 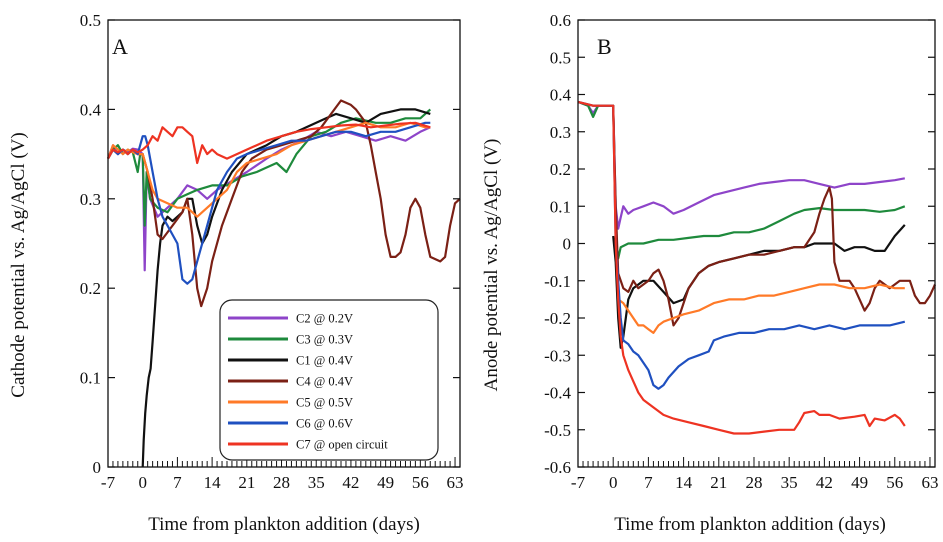 I want to click on panel-a-x-tick-label: 0, so click(x=142, y=482).